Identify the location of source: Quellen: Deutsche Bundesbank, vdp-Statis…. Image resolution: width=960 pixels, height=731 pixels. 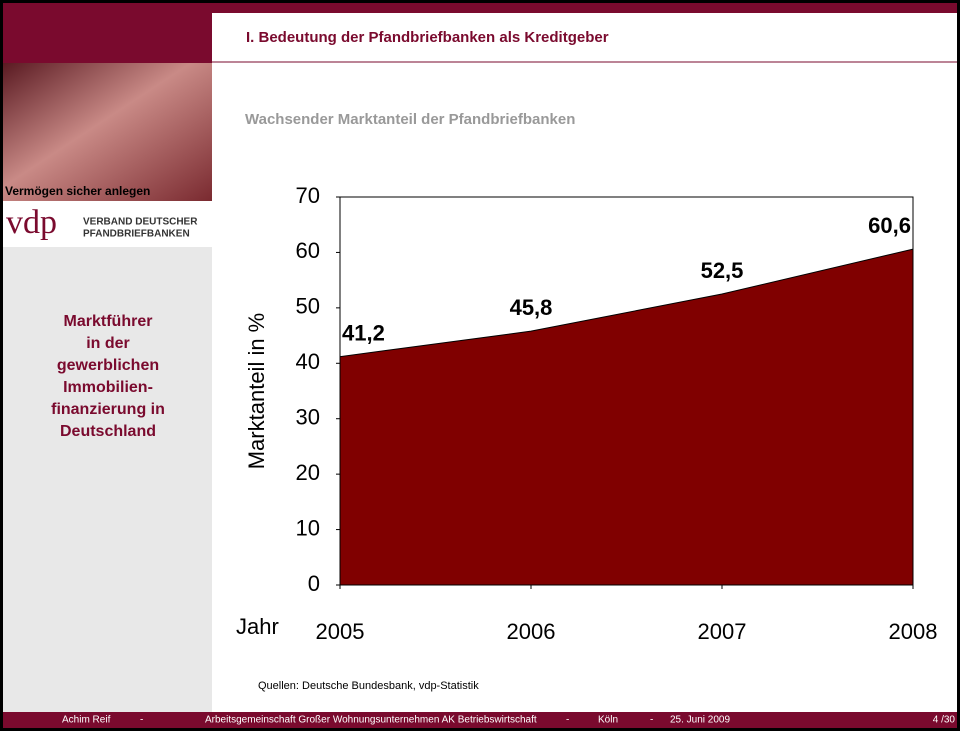
(368, 686).